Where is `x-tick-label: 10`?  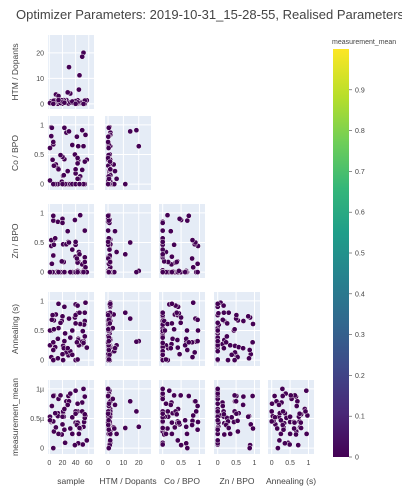
x-tick-label: 10 is located at coordinates (124, 463).